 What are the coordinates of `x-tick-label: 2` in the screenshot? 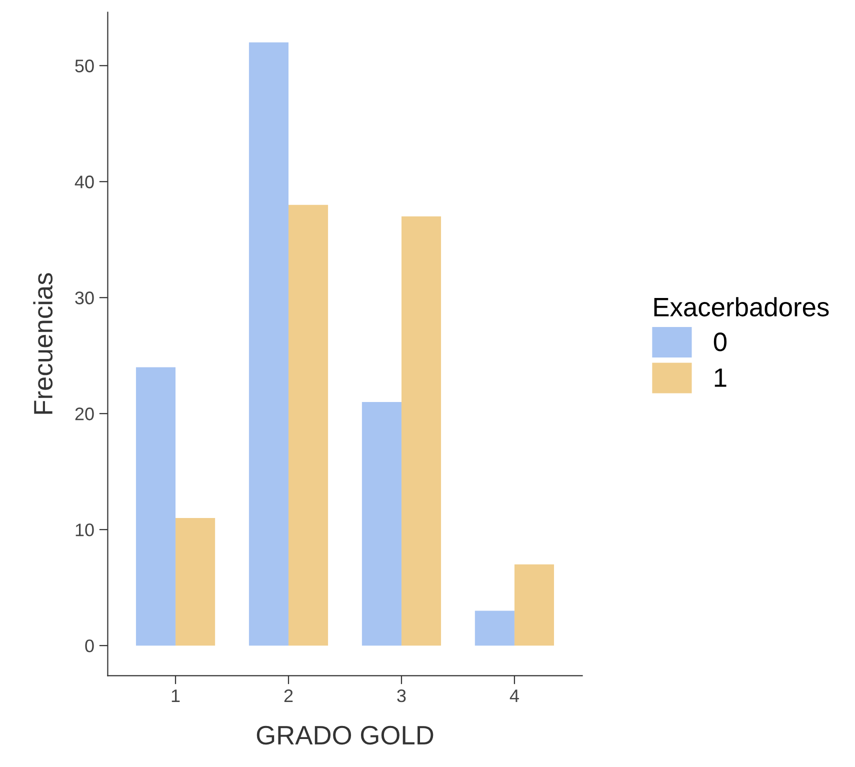 It's located at (288, 695).